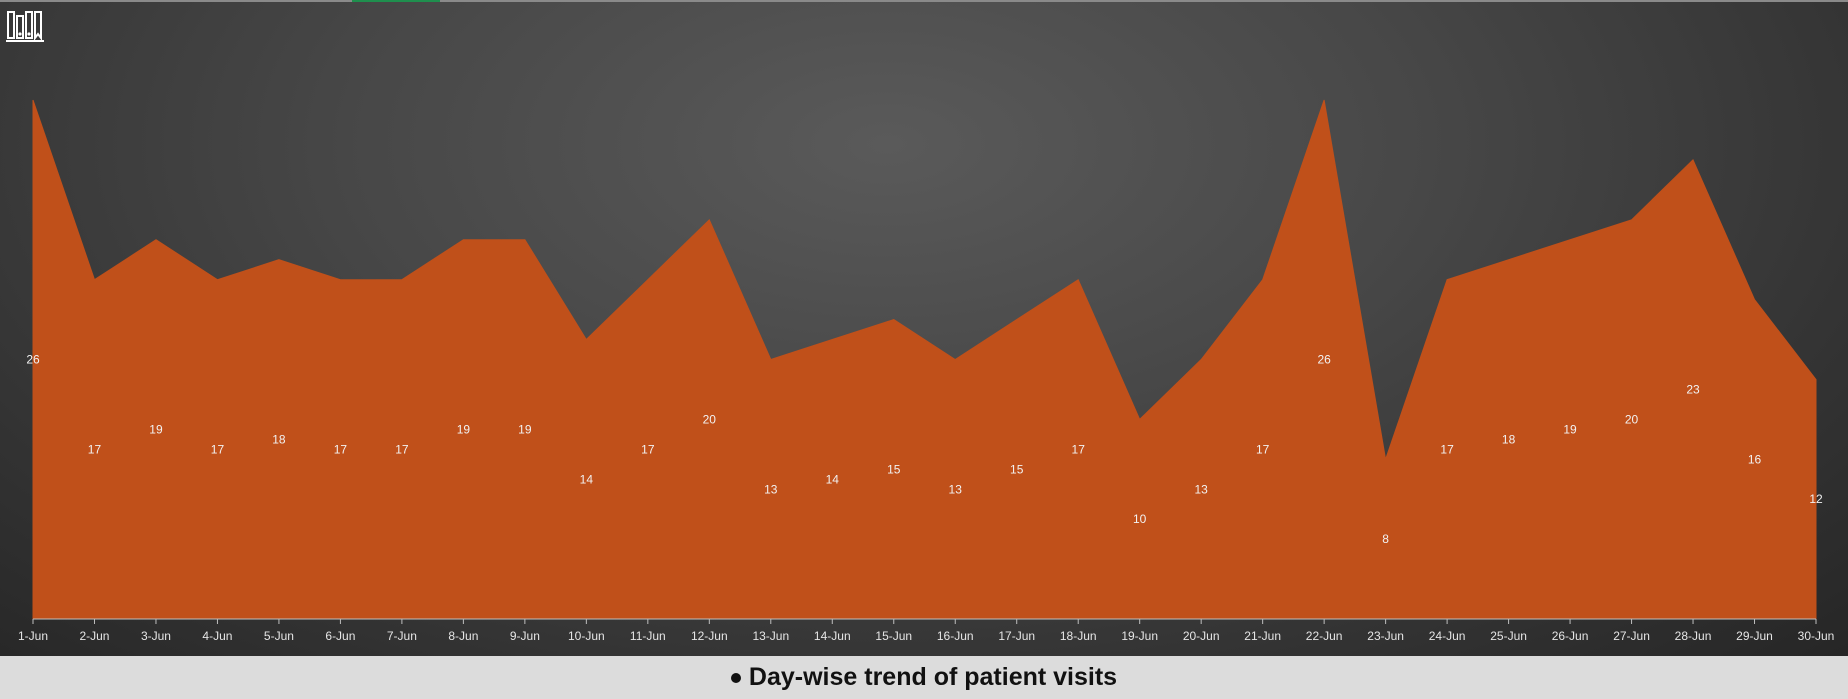  What do you see at coordinates (1139, 636) in the screenshot?
I see `x-tick-label: 19-Jun` at bounding box center [1139, 636].